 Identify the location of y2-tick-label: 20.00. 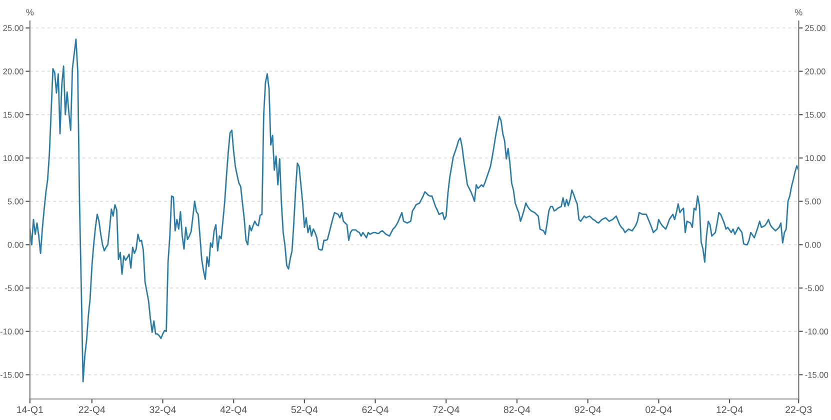
(815, 71).